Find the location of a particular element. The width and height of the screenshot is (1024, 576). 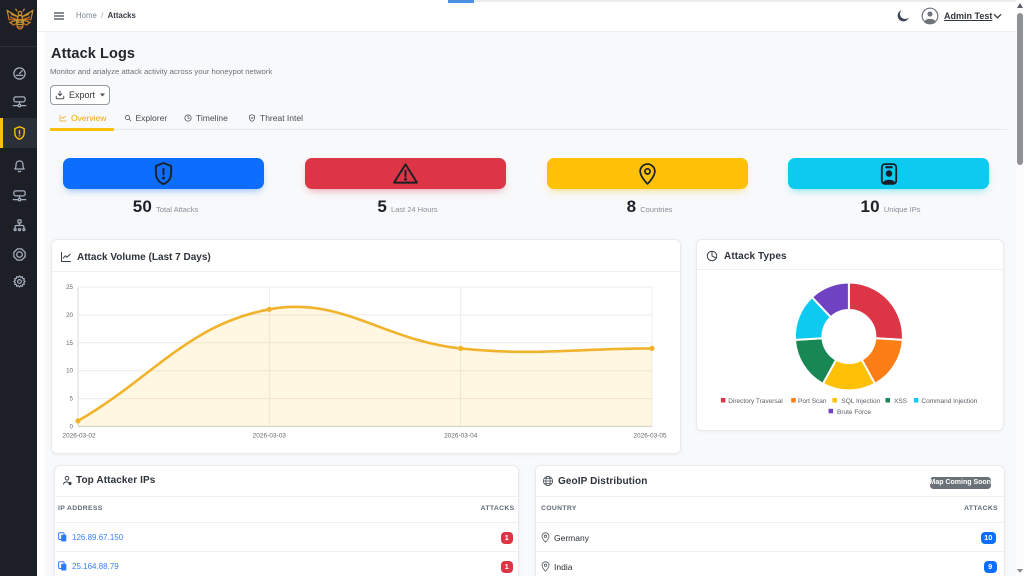

svg-text: XSS is located at coordinates (901, 401).